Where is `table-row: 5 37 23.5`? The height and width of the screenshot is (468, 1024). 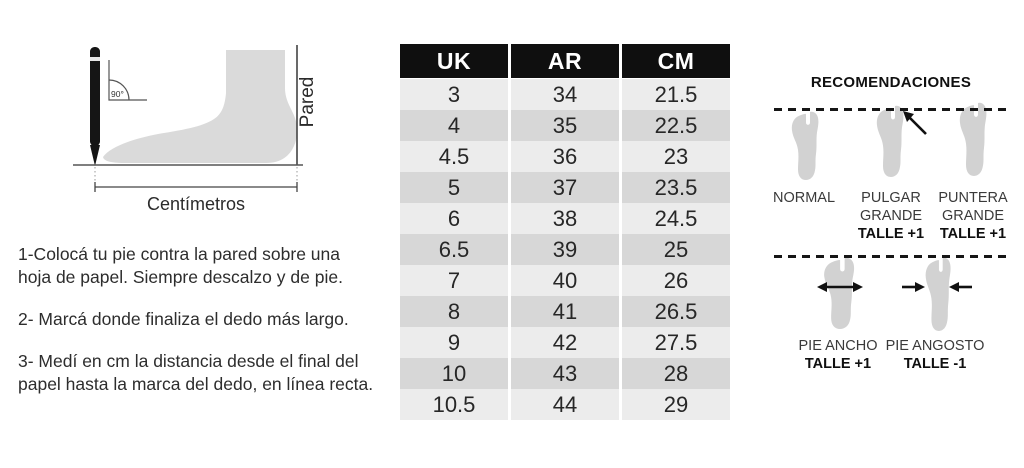 table-row: 5 37 23.5 is located at coordinates (565, 187).